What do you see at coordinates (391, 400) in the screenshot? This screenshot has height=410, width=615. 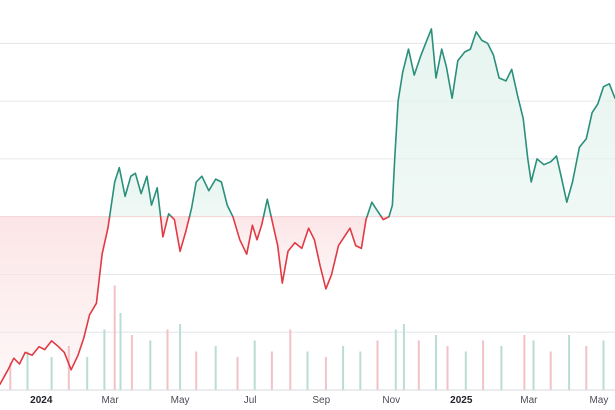 I see `x-tick-label: Nov` at bounding box center [391, 400].